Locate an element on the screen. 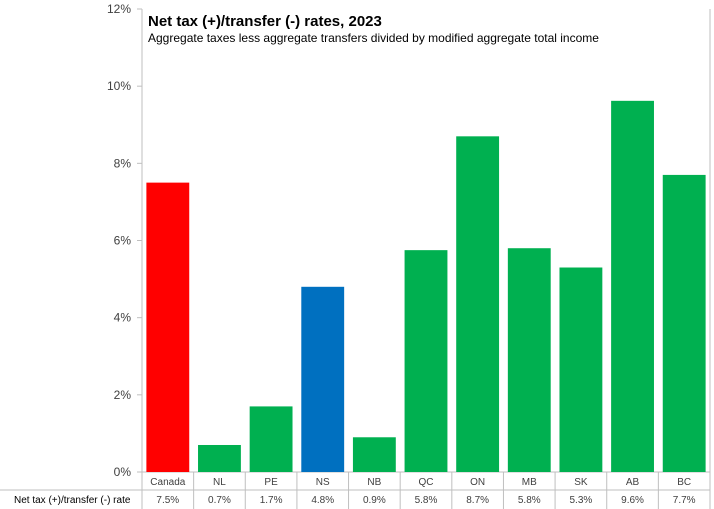 This screenshot has width=714, height=509. y-tick-label: 12% is located at coordinates (119, 9).